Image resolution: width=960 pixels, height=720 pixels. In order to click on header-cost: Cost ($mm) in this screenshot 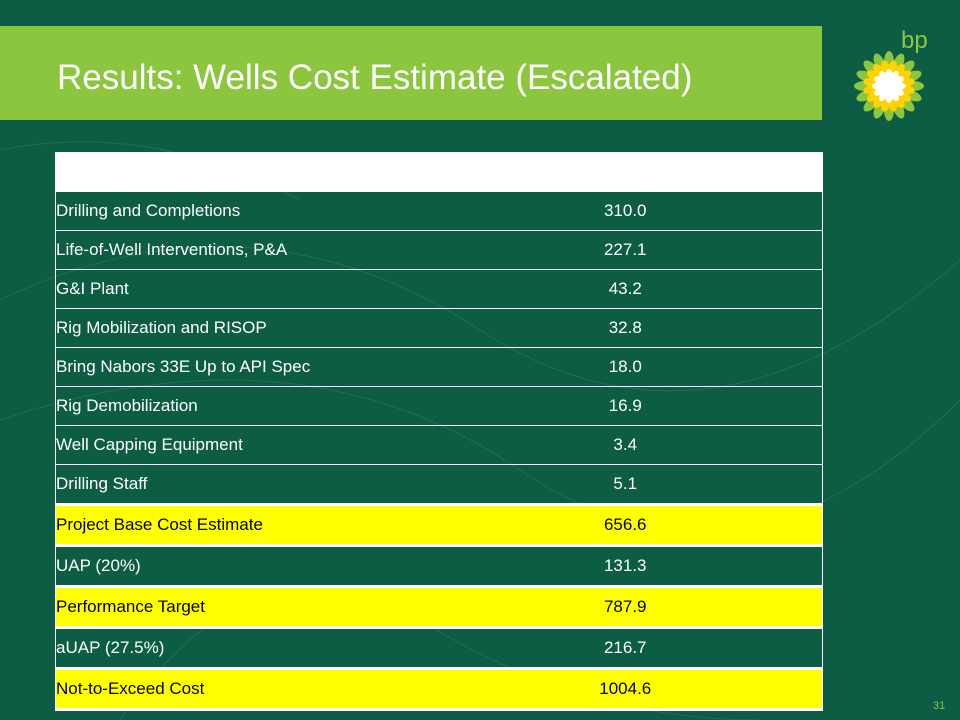, I will do `click(625, 172)`.